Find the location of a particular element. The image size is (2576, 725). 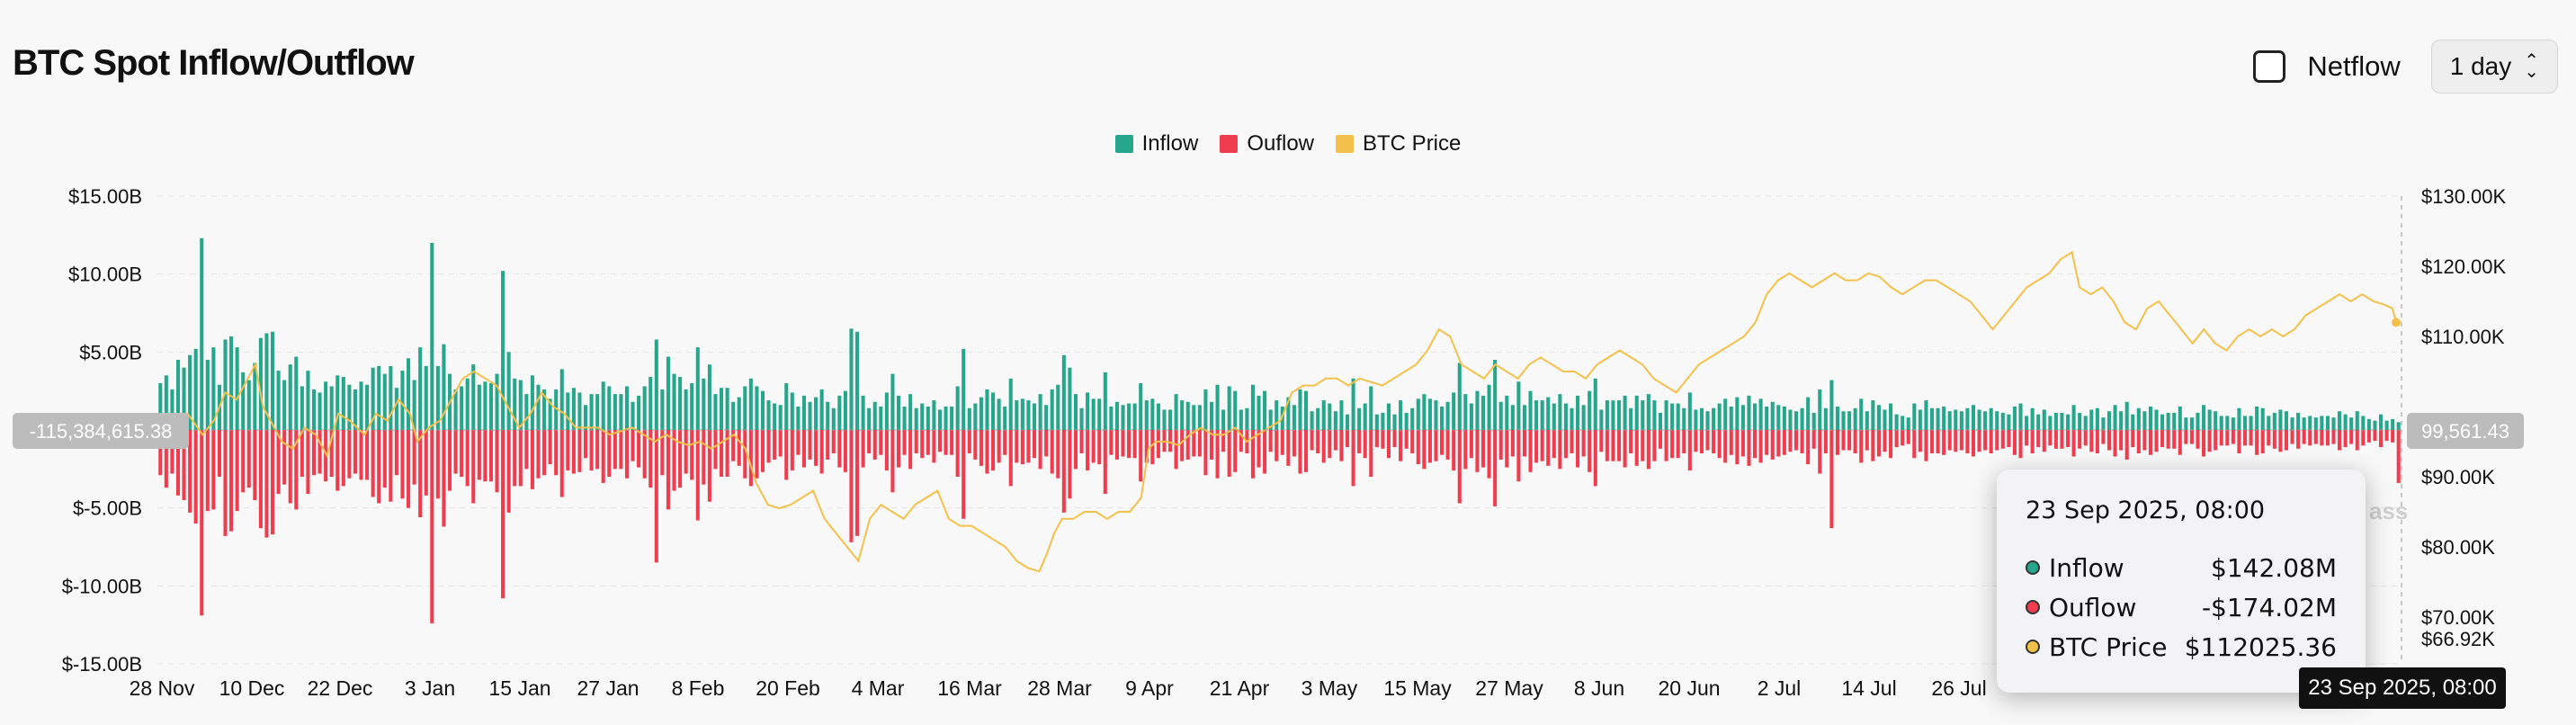

tooltip-date: 23 Sep 2025, 08:00 is located at coordinates (2146, 510).